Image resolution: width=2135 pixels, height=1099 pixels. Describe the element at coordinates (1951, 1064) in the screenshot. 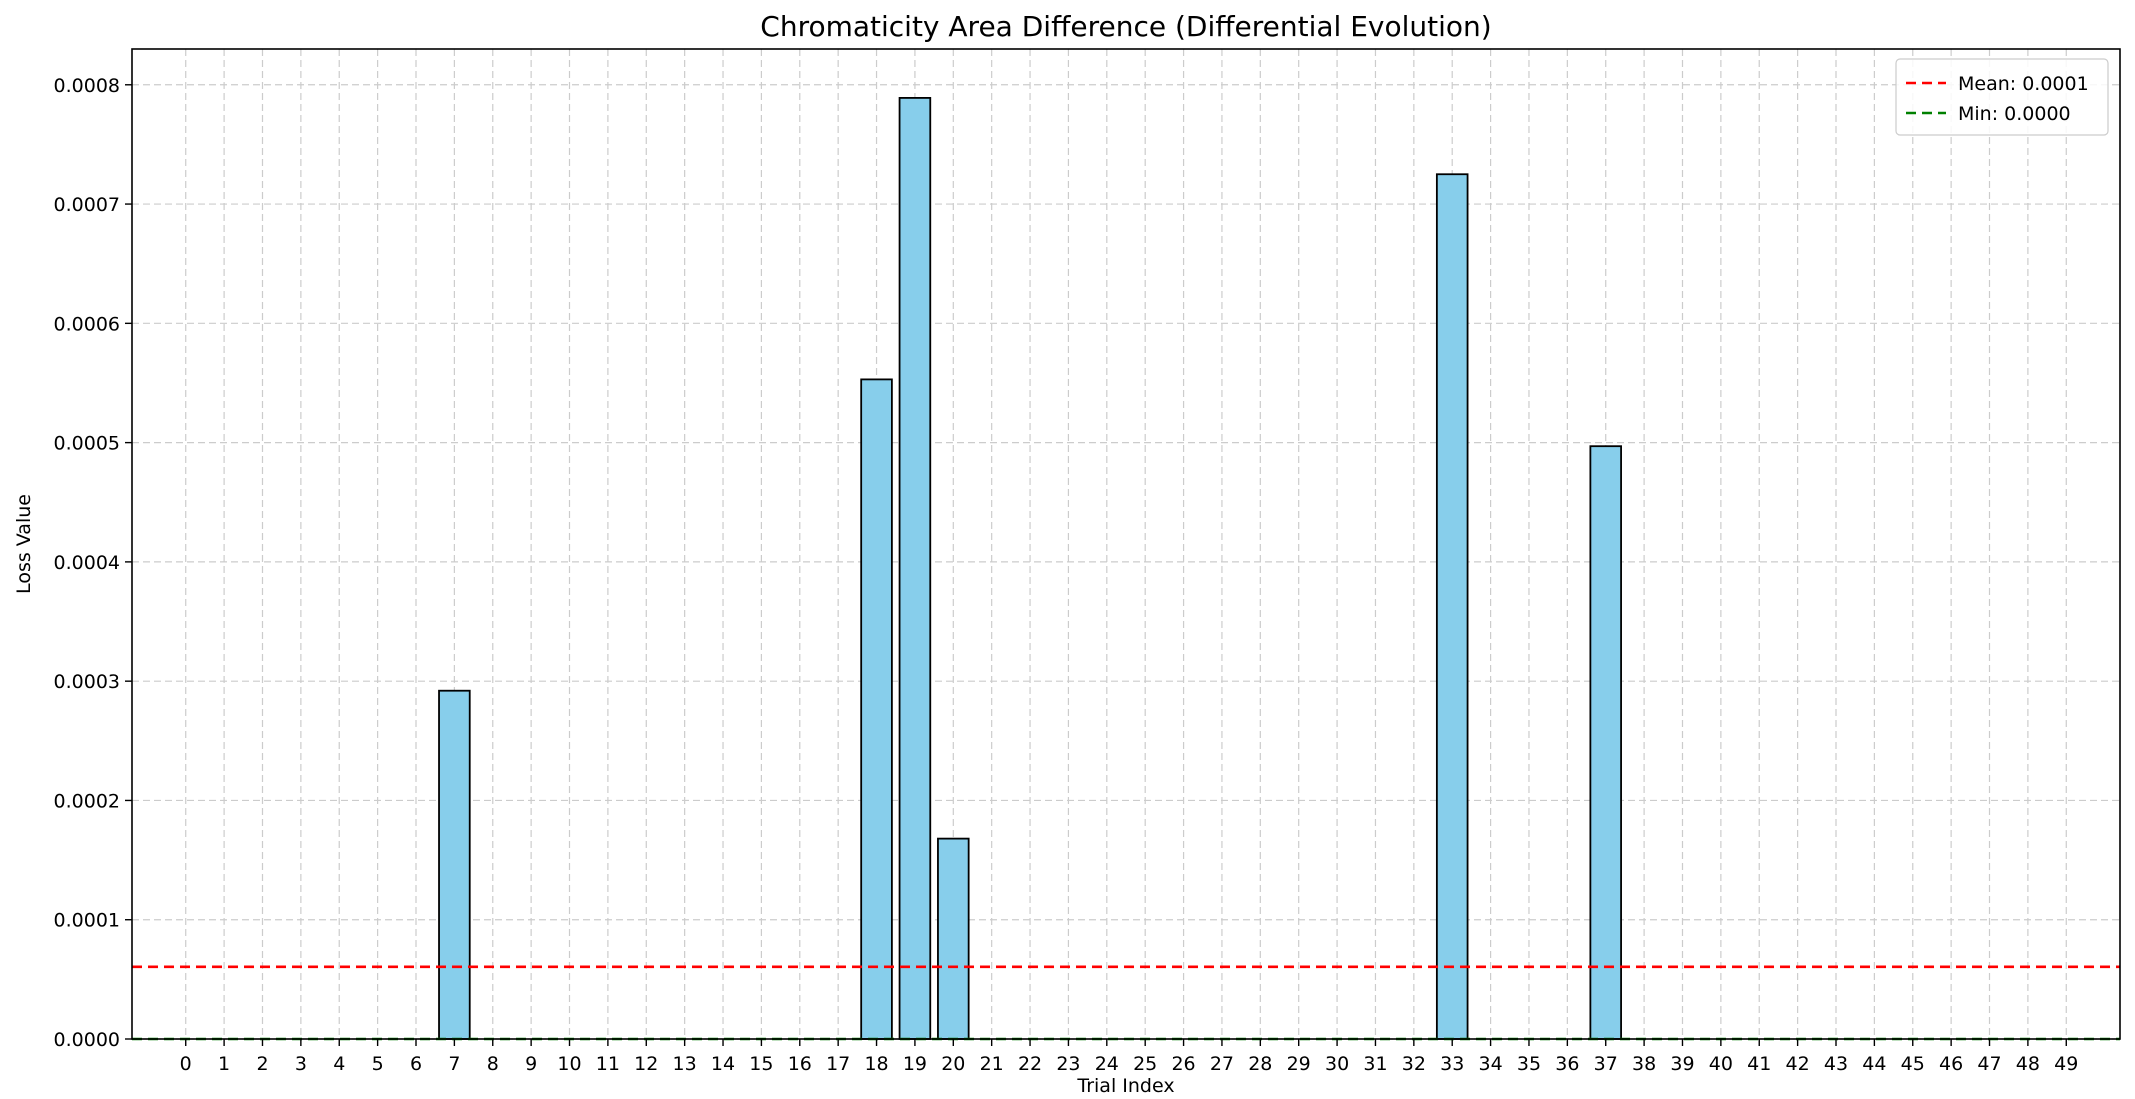

I see `x-tick-label: 46` at that location.